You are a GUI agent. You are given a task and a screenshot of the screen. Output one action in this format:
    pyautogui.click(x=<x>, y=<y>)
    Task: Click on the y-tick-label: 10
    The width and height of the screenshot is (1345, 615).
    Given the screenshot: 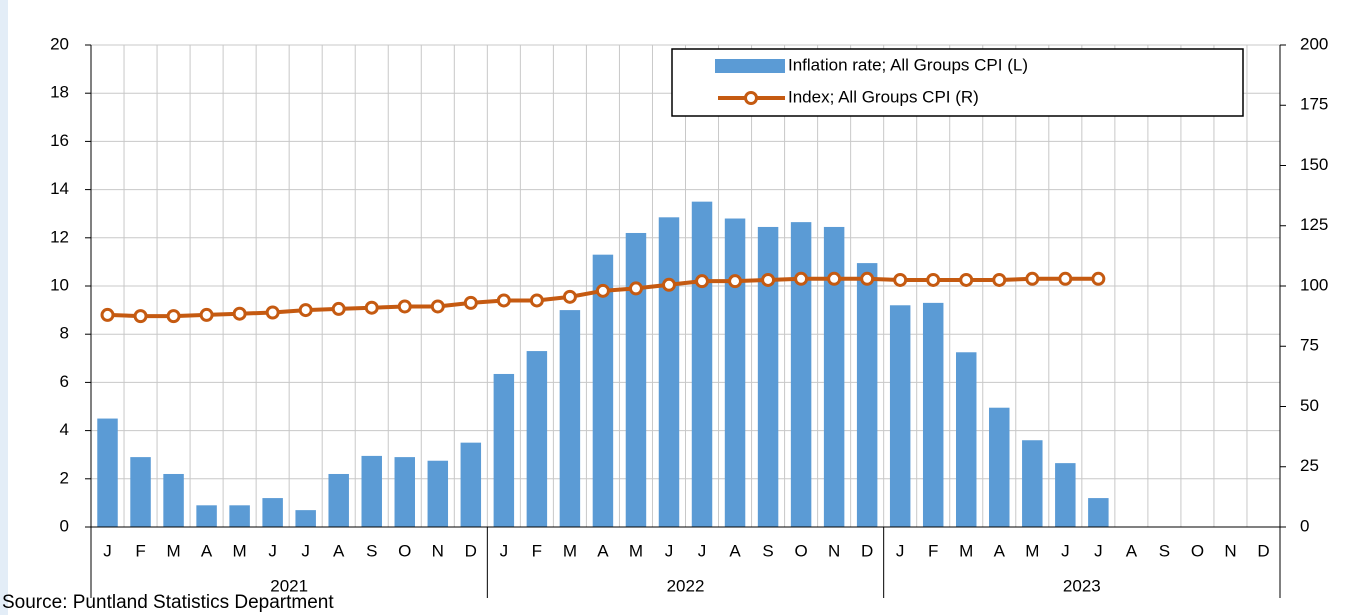 What is the action you would take?
    pyautogui.click(x=59, y=284)
    